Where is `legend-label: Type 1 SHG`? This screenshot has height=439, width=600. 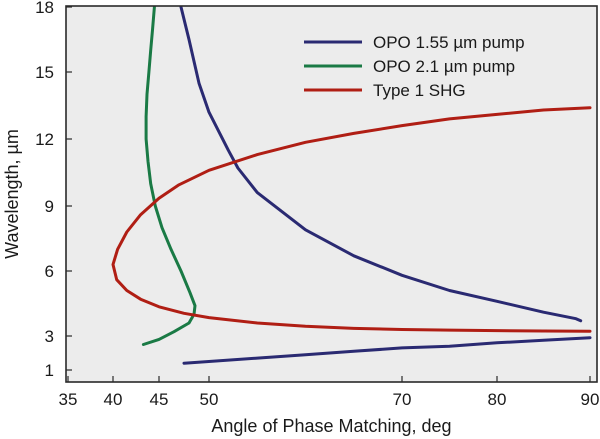 legend-label: Type 1 SHG is located at coordinates (419, 90).